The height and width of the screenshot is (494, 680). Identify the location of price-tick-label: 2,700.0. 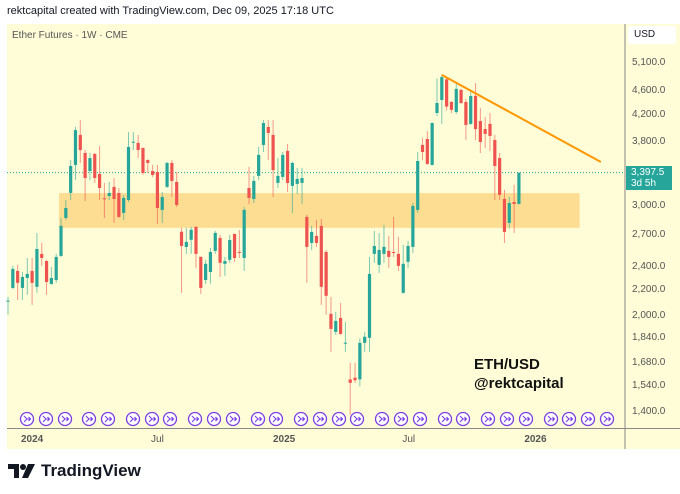
(649, 234).